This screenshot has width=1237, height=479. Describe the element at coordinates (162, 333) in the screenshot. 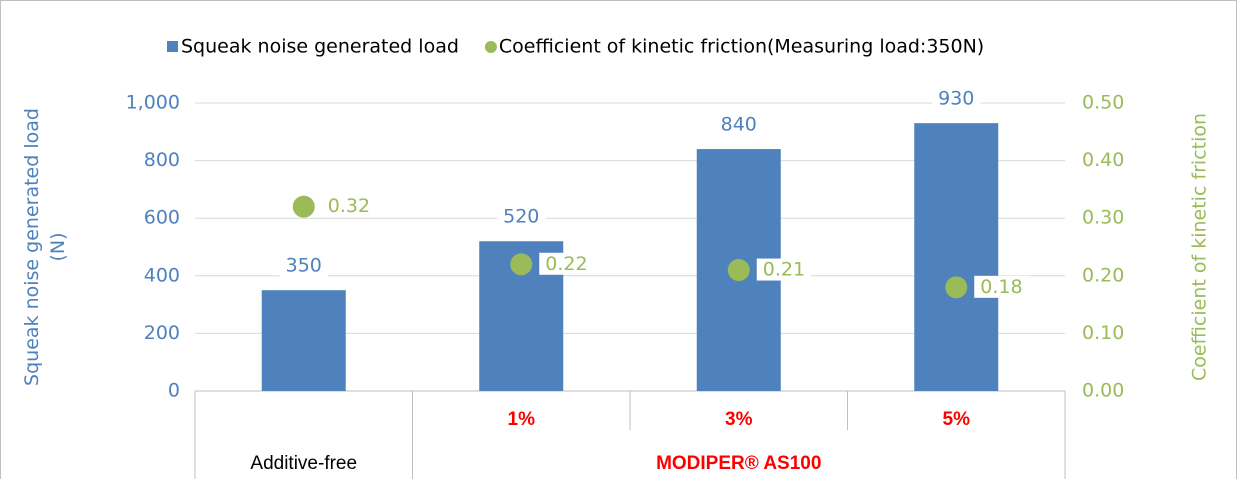

I see `y-tick-label: 200` at that location.